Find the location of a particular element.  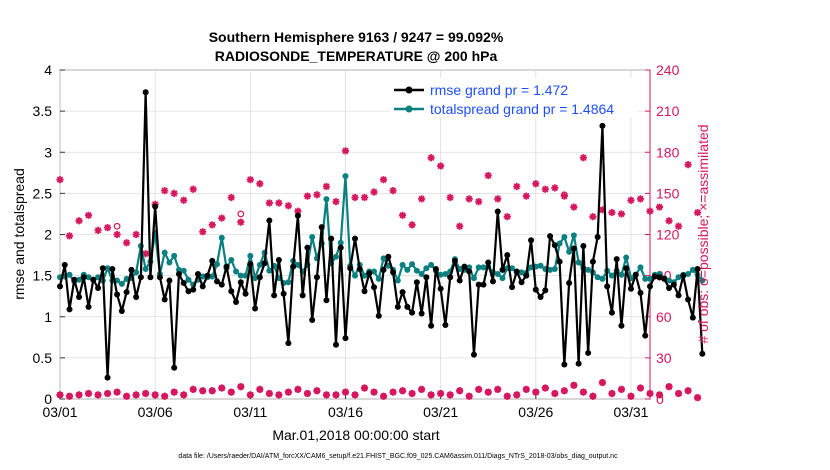

y-axis-left-label: rmse and totalspread is located at coordinates (19, 234).